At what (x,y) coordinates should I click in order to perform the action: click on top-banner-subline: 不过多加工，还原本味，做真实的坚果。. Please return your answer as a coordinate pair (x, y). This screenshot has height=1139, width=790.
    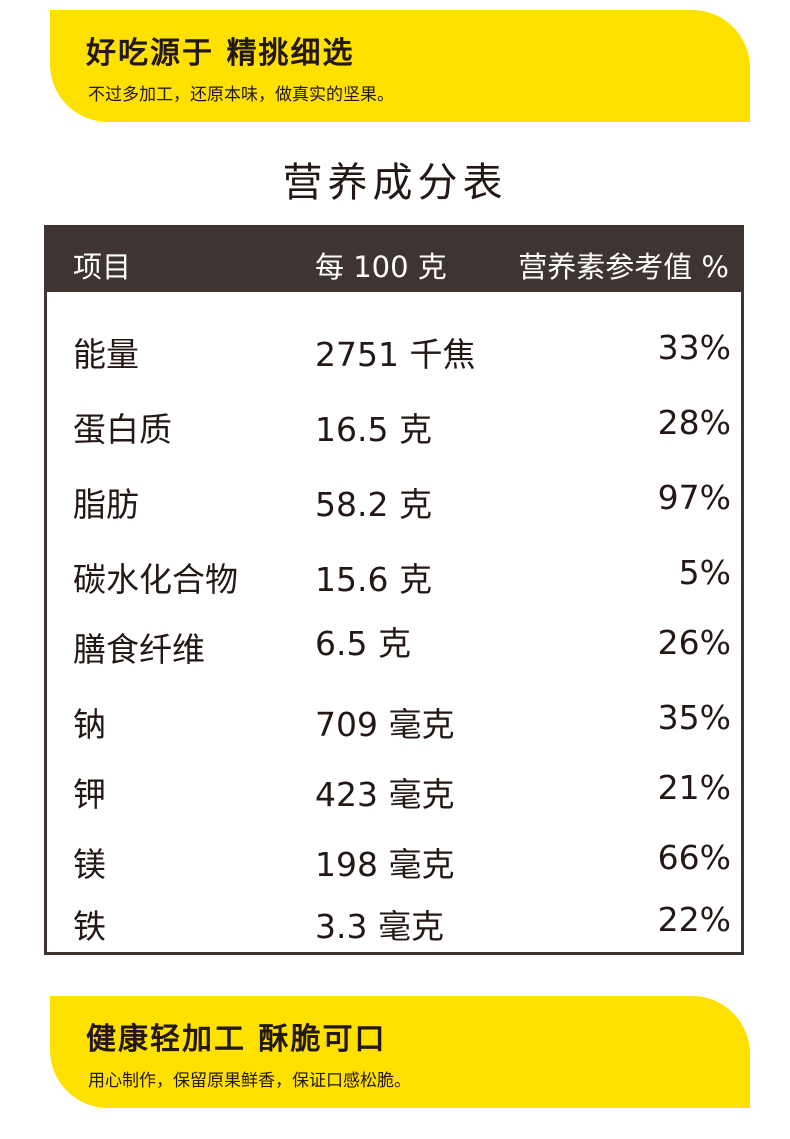
    Looking at the image, I should click on (241, 95).